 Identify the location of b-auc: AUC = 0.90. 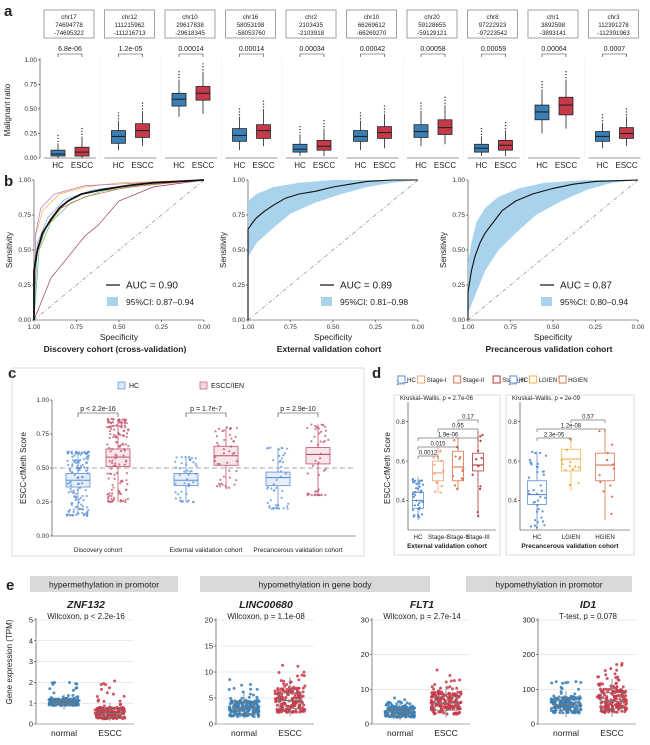
(152, 286).